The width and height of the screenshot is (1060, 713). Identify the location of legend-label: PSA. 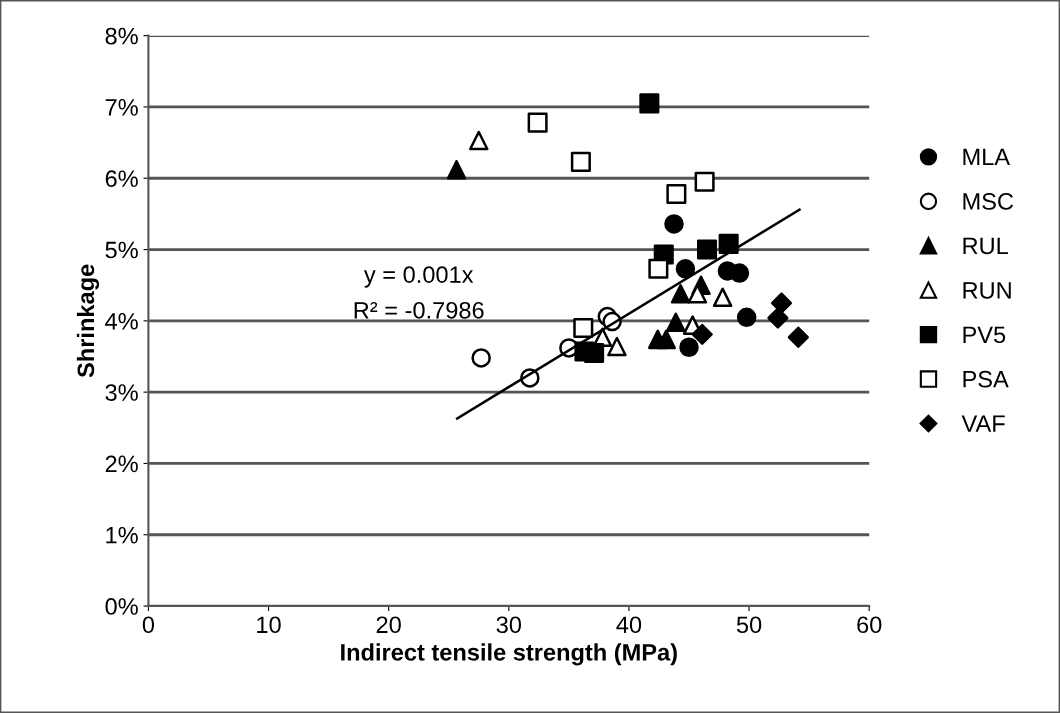
(986, 379).